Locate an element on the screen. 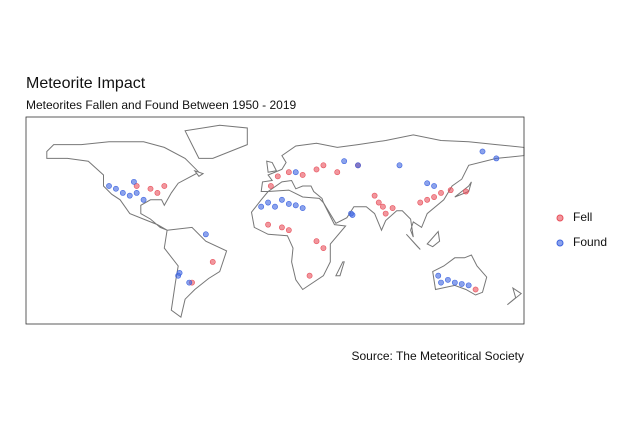  legend: Fell Found is located at coordinates (581, 229).